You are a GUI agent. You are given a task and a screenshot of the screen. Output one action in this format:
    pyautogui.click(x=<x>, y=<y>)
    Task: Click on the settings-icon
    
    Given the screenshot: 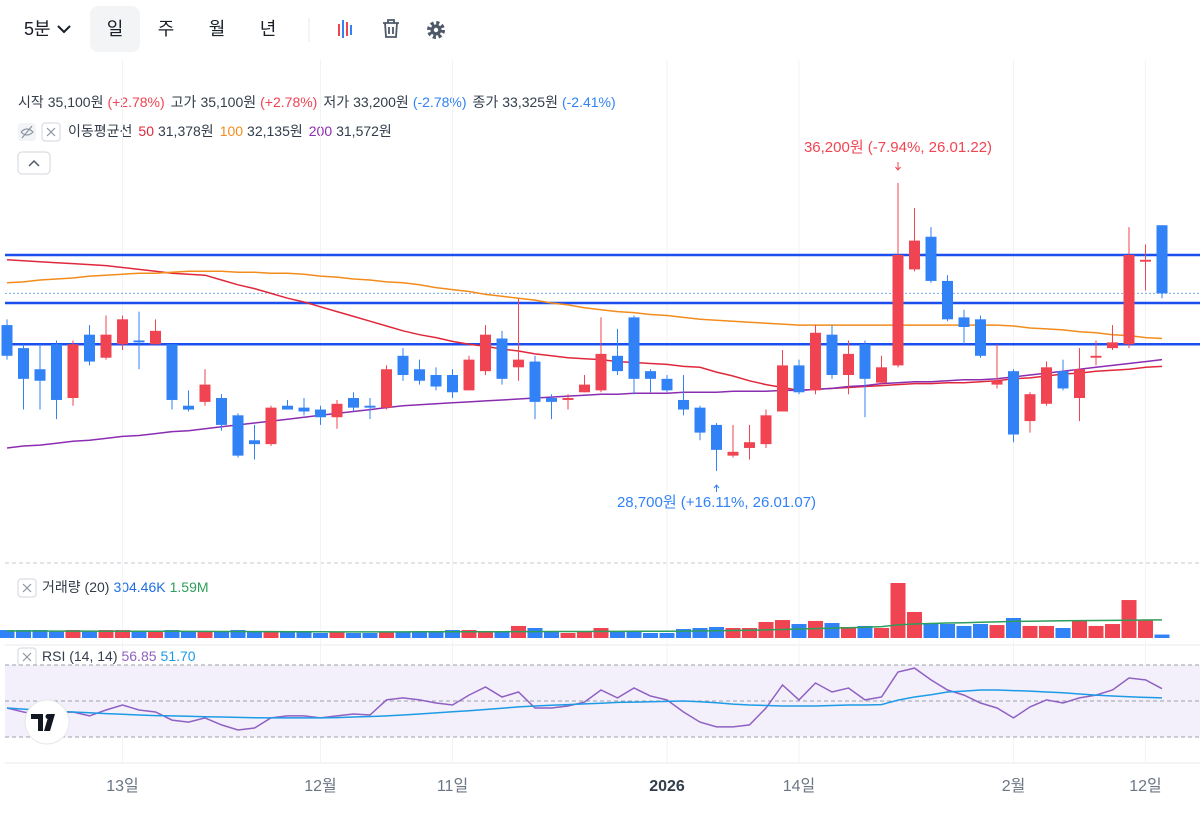 What is the action you would take?
    pyautogui.click(x=436, y=30)
    